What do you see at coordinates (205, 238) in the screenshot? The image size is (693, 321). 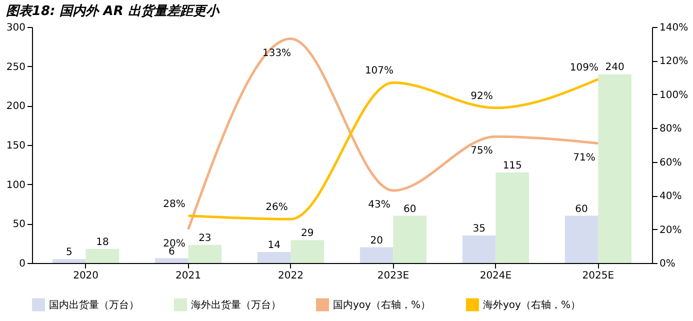 I see `data-label: 23` at bounding box center [205, 238].